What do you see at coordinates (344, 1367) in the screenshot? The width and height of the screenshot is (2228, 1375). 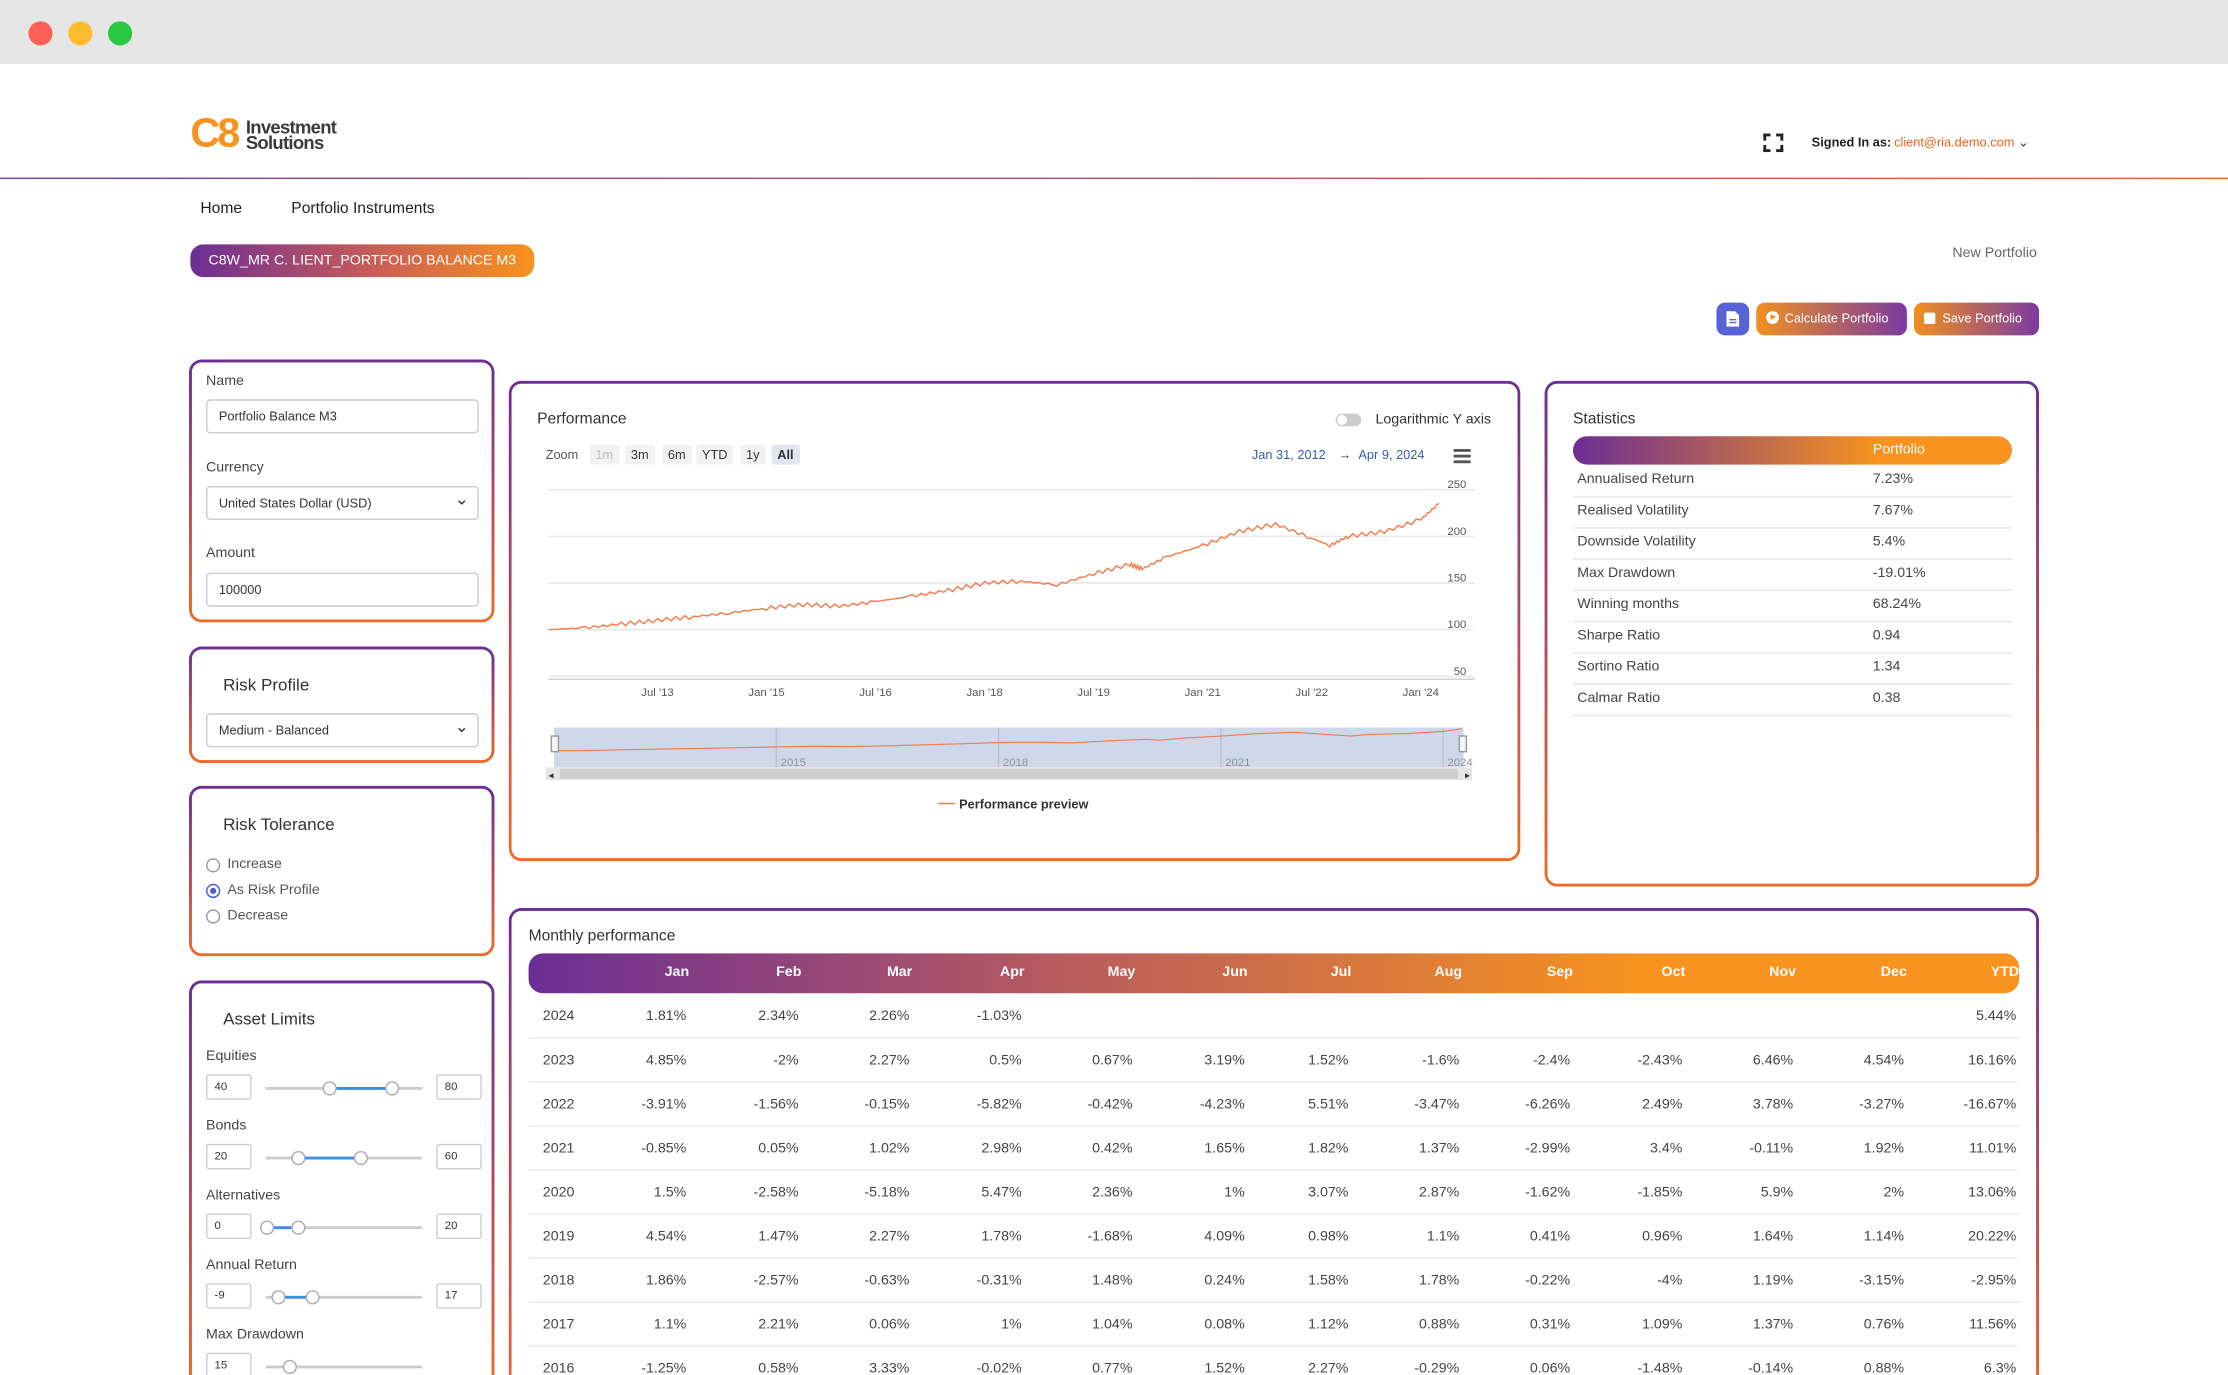 I see `max-drawdown-slider` at bounding box center [344, 1367].